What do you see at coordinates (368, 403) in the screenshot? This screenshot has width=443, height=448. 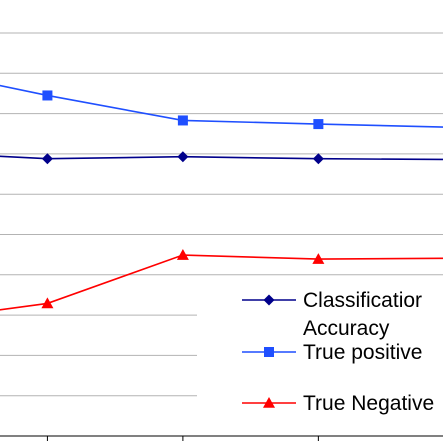 I see `legend-label: True Negative` at bounding box center [368, 403].